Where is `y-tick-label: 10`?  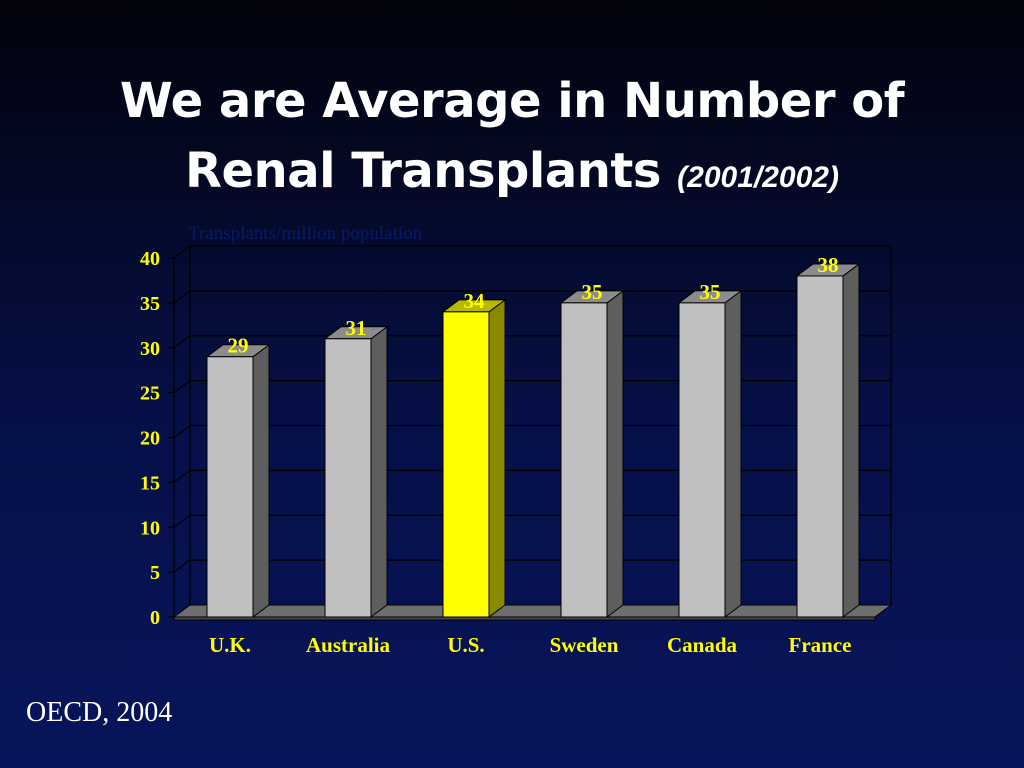
y-tick-label: 10 is located at coordinates (150, 528).